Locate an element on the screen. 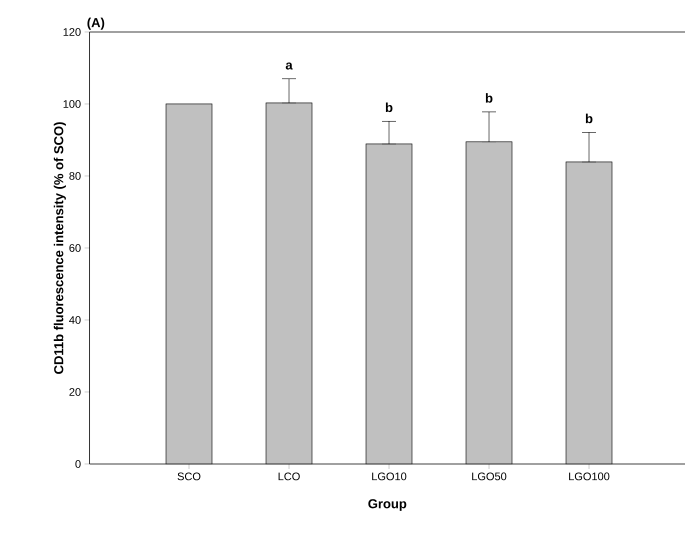 This screenshot has width=685, height=538. x-tick-label: LGO100 is located at coordinates (589, 476).